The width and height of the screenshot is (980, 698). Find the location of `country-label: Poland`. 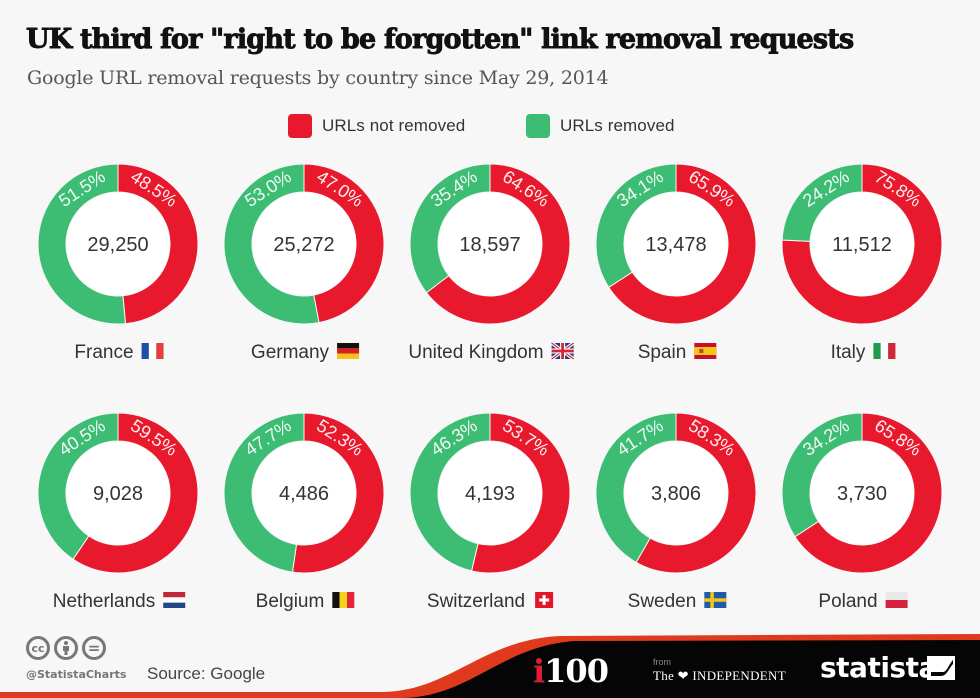

country-label: Poland is located at coordinates (847, 601).